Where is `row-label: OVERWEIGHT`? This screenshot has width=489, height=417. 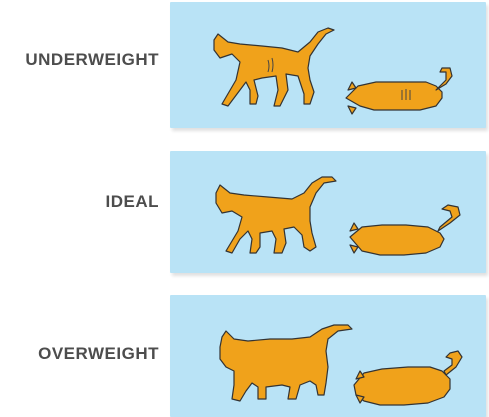
row-label: OVERWEIGHT is located at coordinates (98, 353).